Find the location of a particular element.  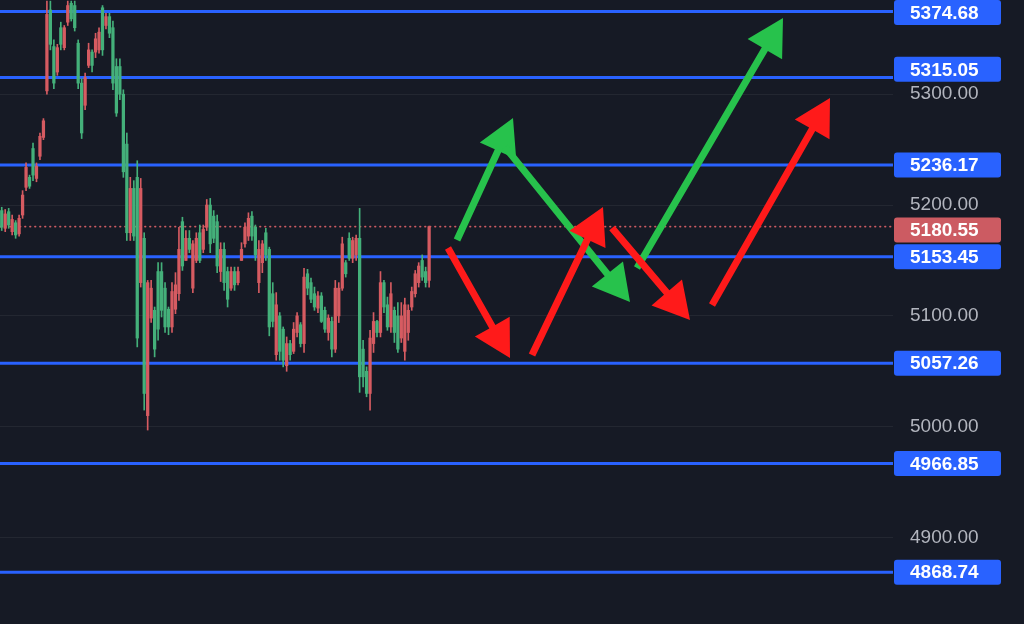

y-tick-label: 5200.00 is located at coordinates (944, 204).